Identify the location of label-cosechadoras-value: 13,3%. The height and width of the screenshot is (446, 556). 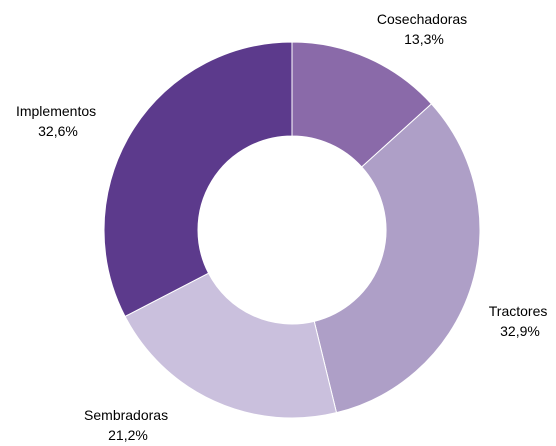
(424, 39).